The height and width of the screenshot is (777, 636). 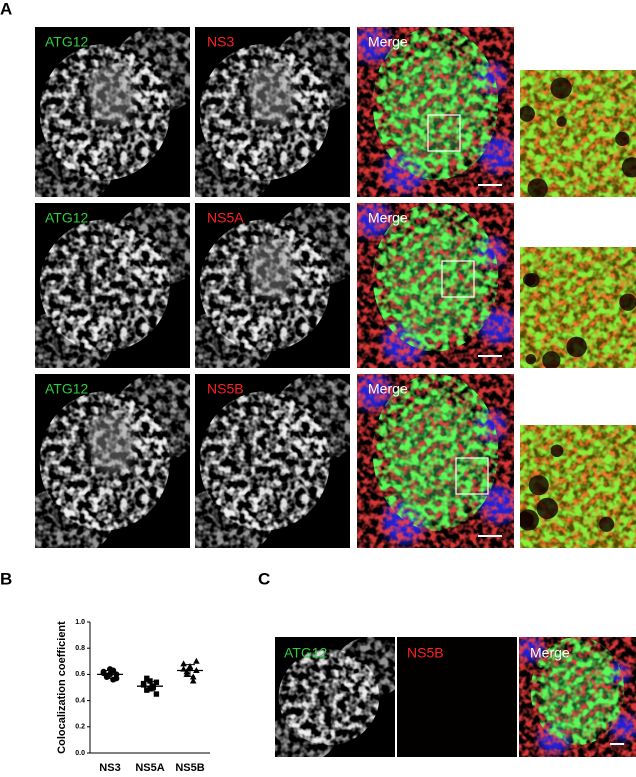 I want to click on channel-label: NS5A, so click(x=225, y=218).